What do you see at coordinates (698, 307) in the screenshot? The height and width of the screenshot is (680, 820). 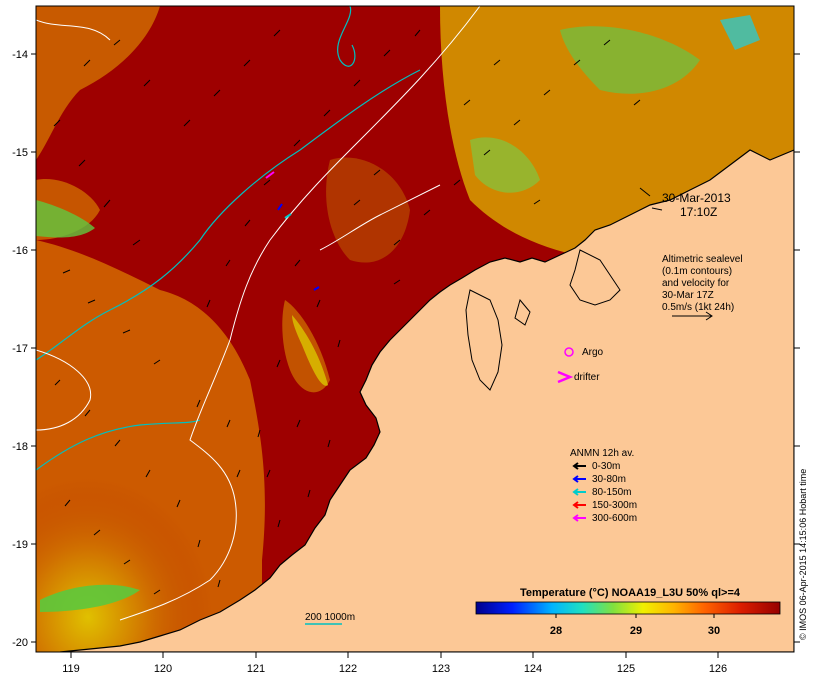 I see `altimetry-line: 0.5m/s (1kt 24h)` at bounding box center [698, 307].